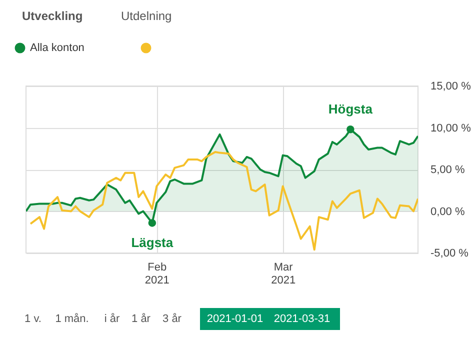 The width and height of the screenshot is (473, 348). Describe the element at coordinates (52, 16) in the screenshot. I see `text: Utveckling` at that location.